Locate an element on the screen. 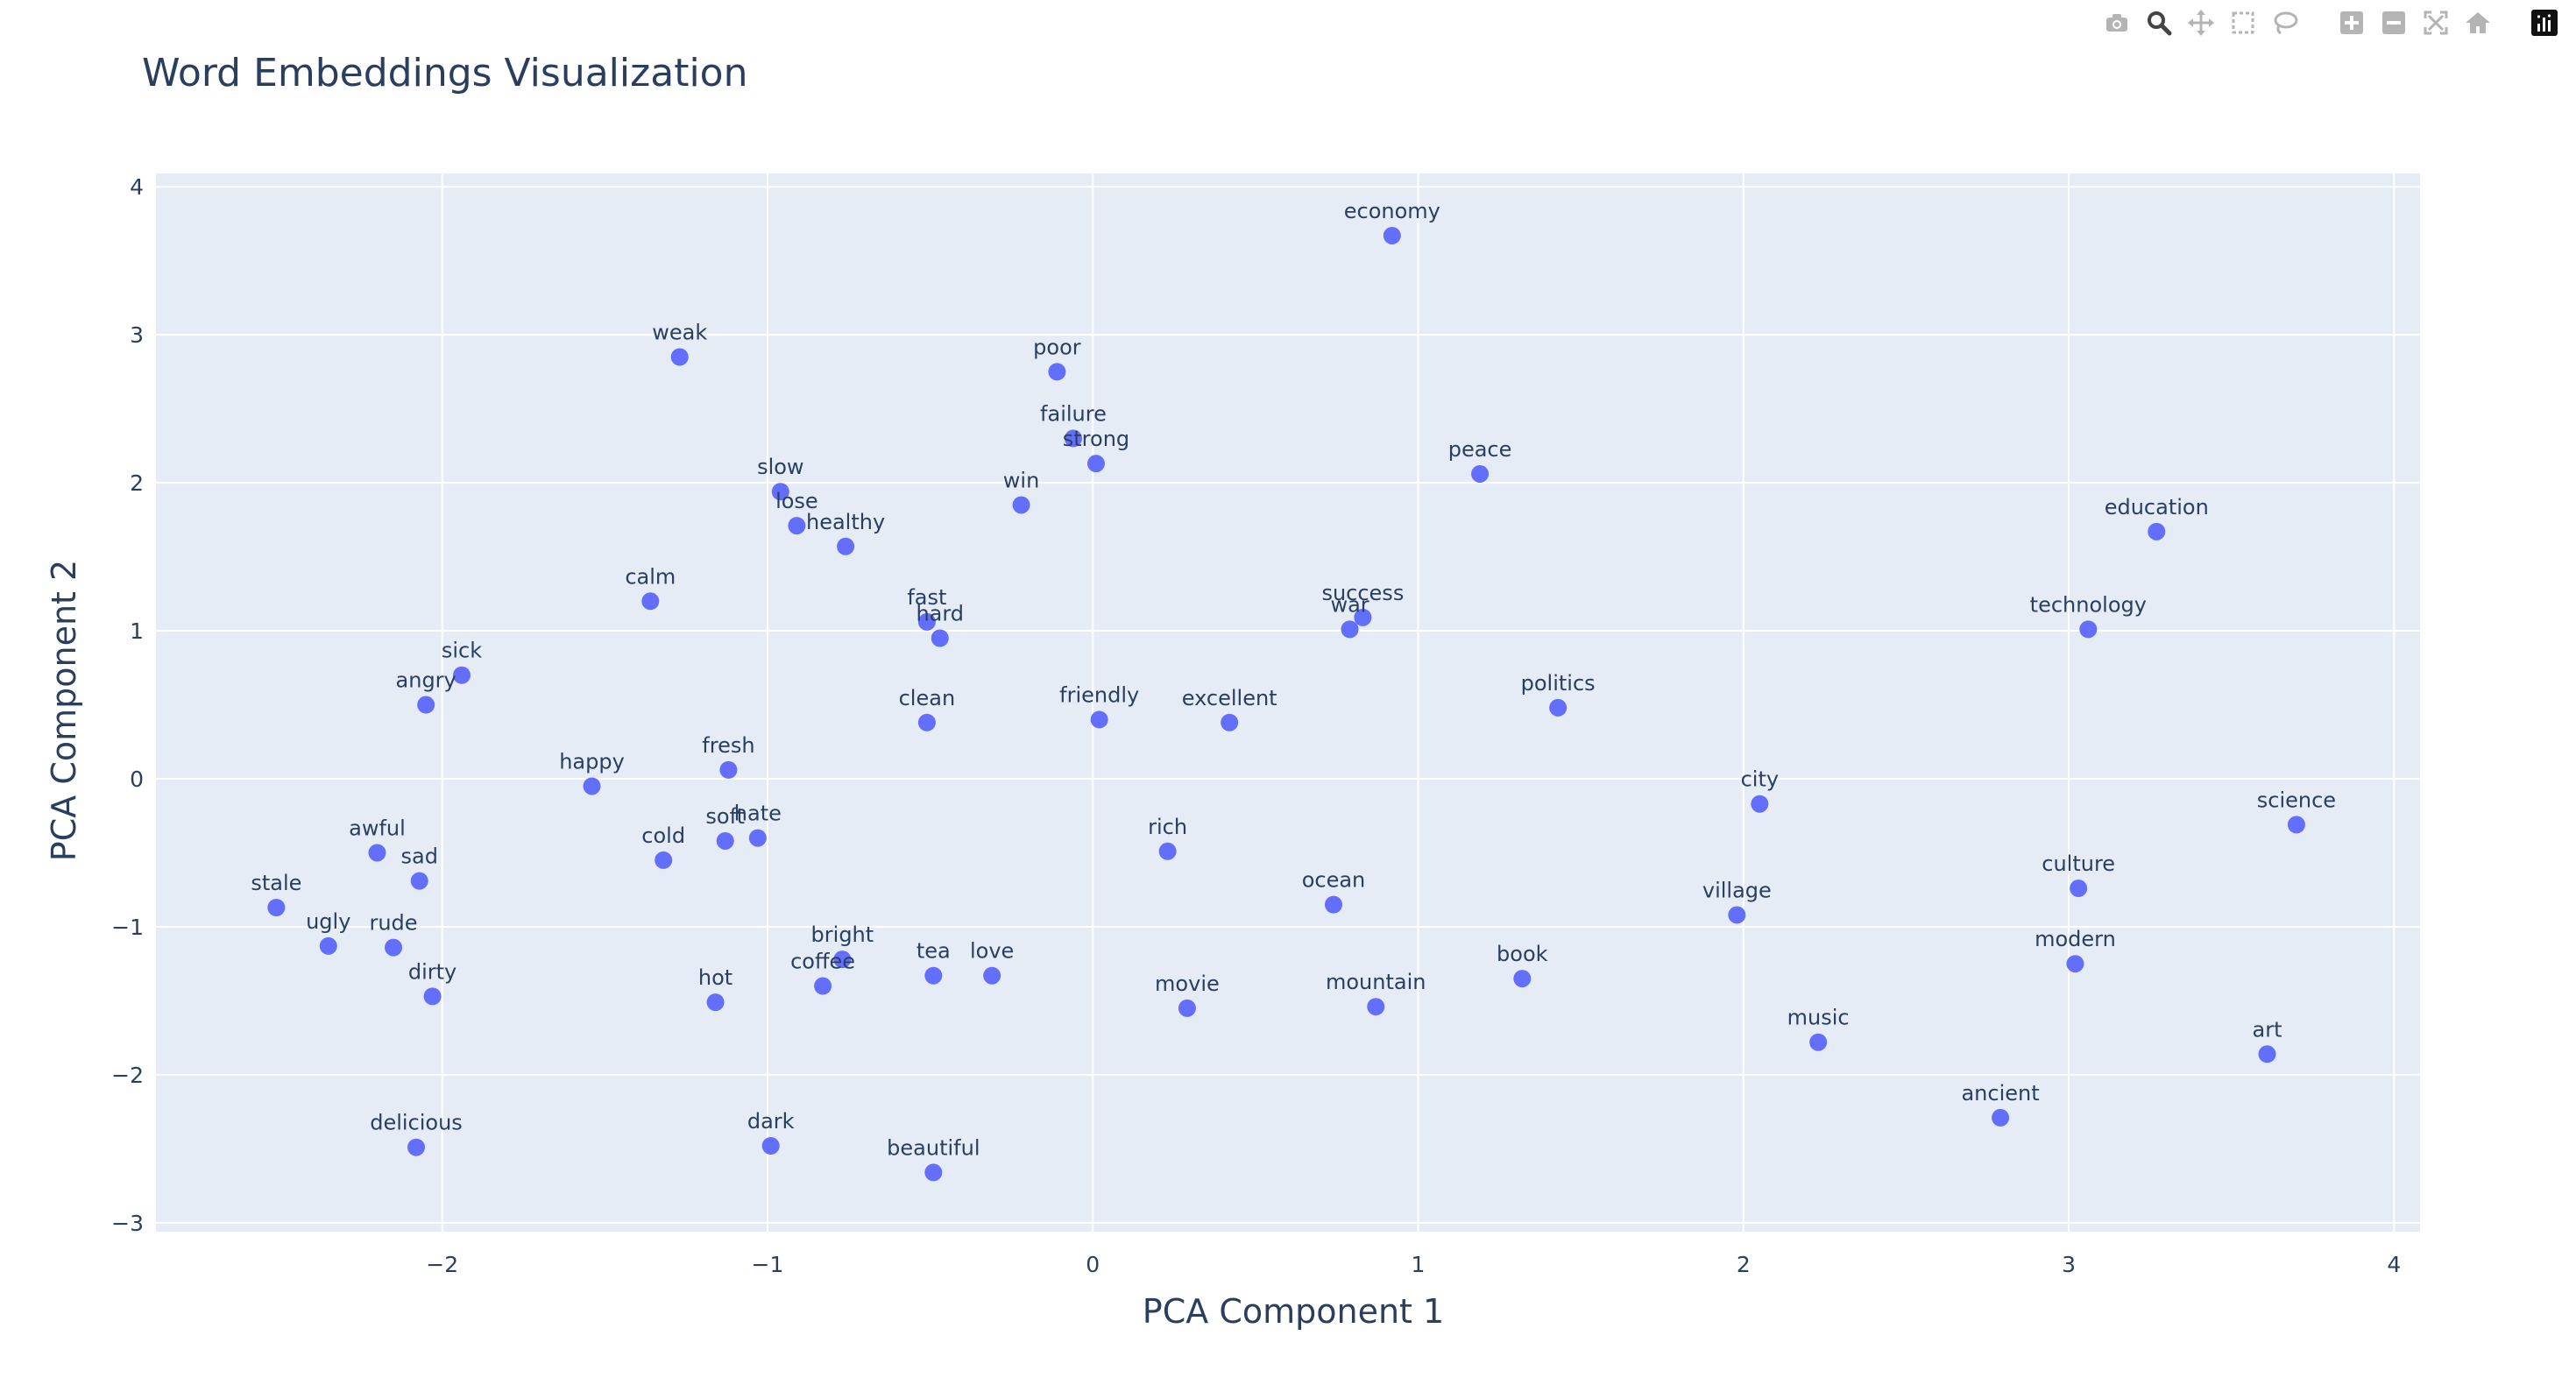 This screenshot has width=2576, height=1392. data-point-label: poor is located at coordinates (1057, 347).